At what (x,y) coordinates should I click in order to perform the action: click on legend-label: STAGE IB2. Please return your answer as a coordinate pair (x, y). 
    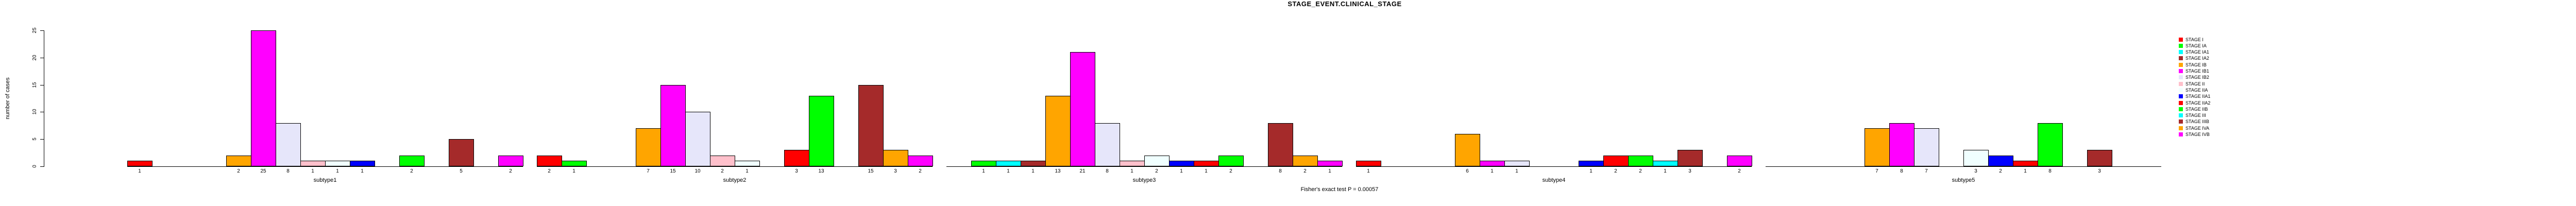
    Looking at the image, I should click on (2197, 77).